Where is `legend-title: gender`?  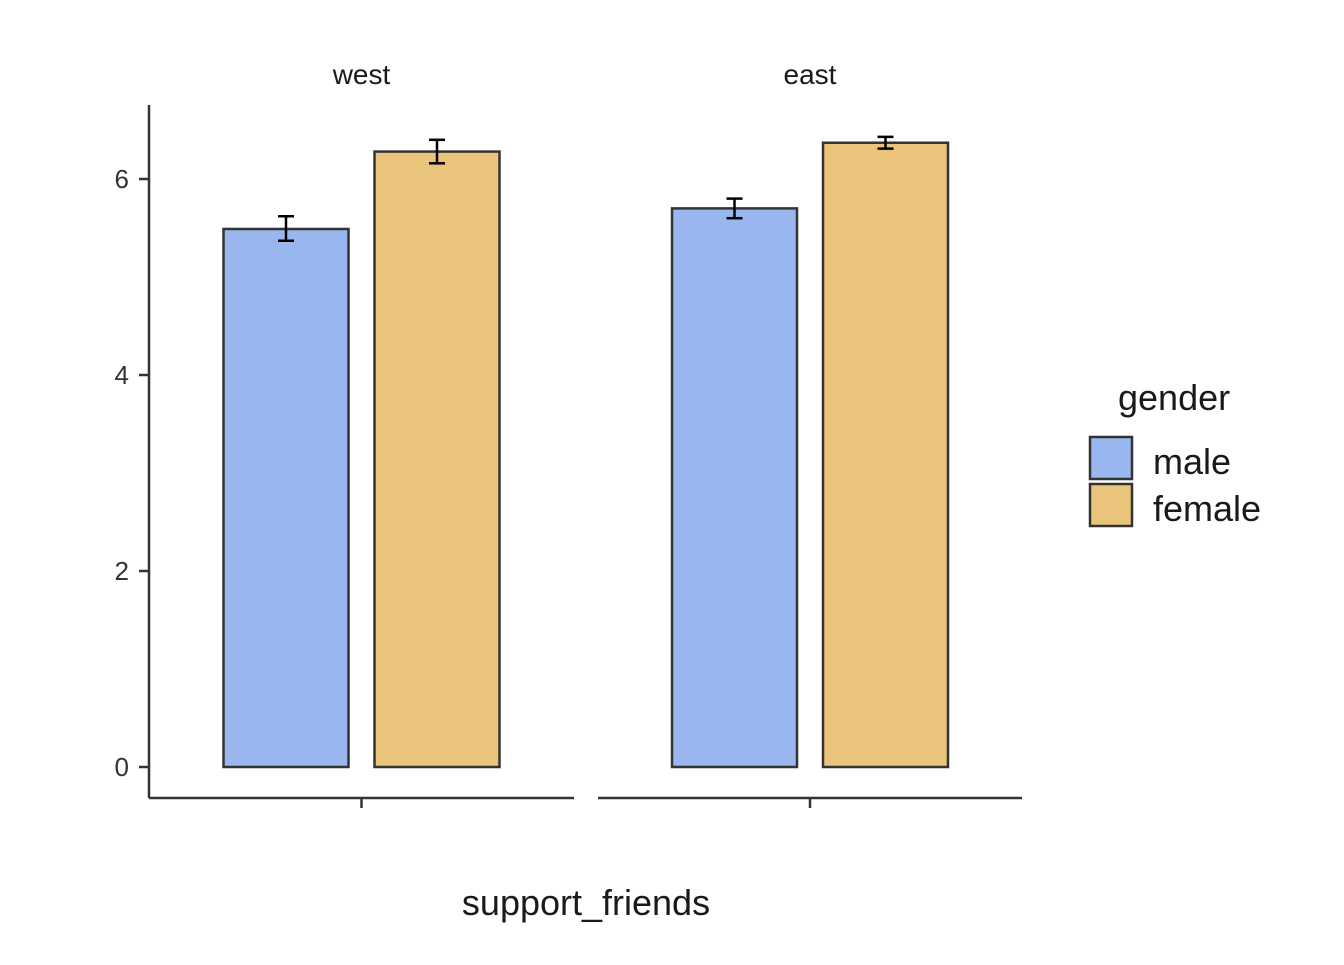 legend-title: gender is located at coordinates (1174, 397).